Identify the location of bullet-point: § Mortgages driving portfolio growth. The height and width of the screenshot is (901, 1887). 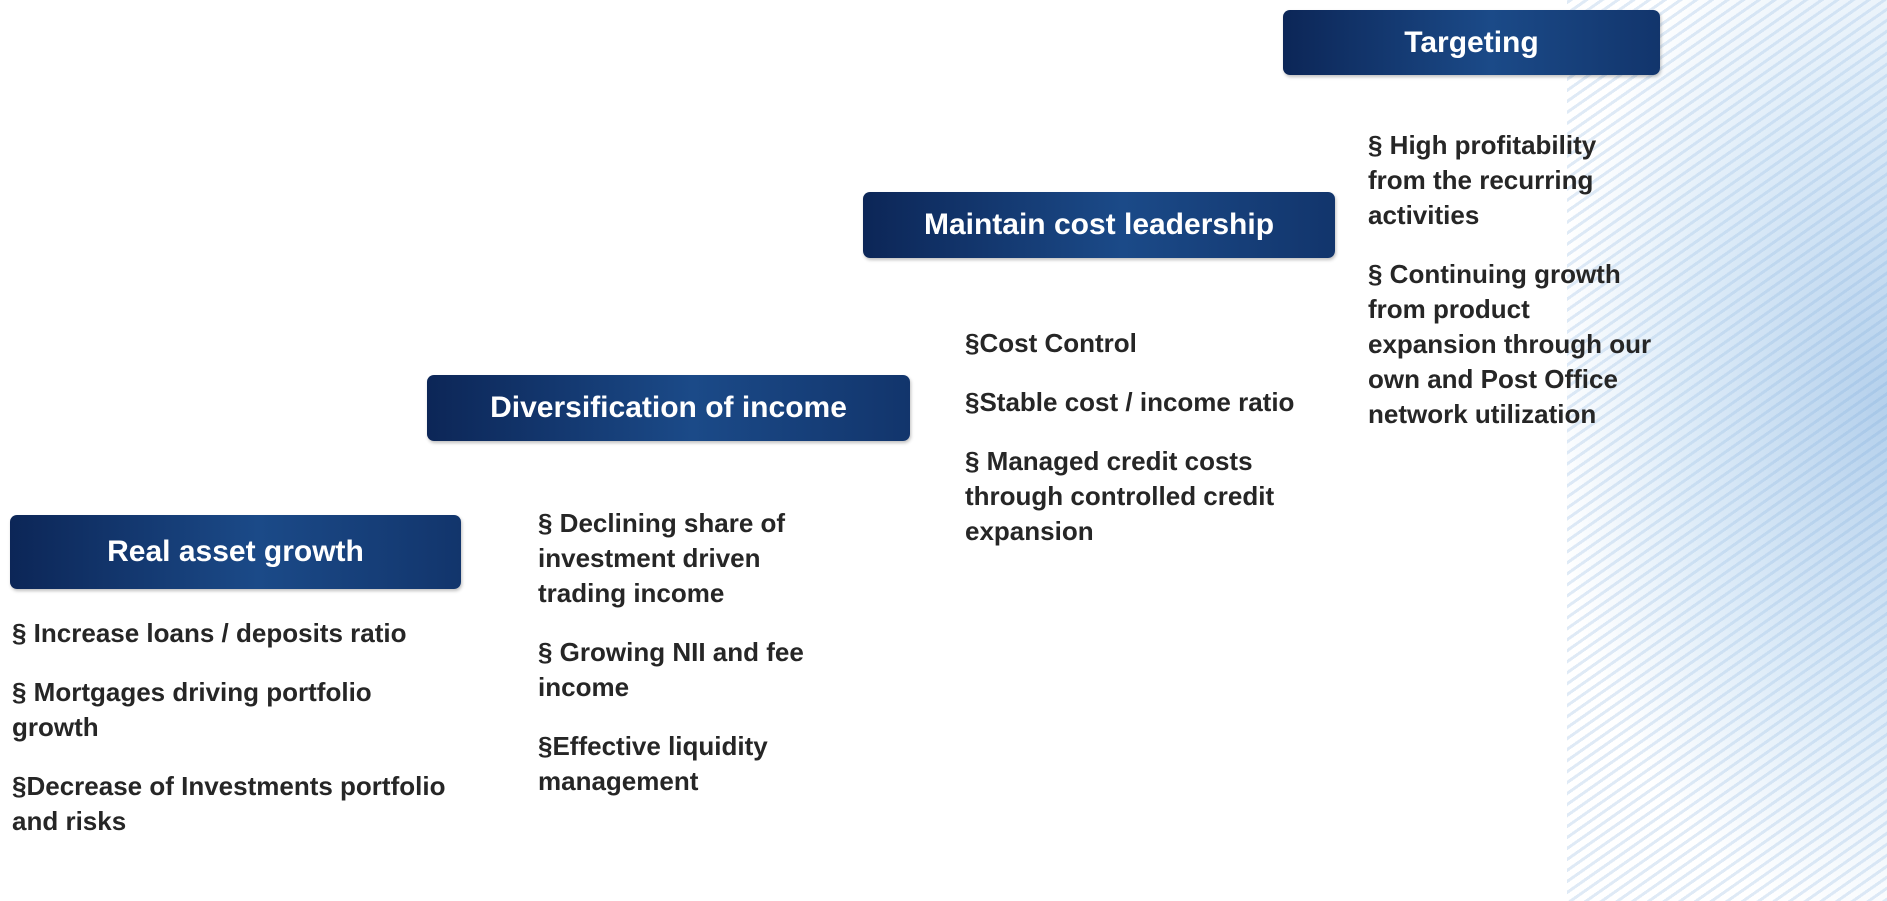
(192, 709).